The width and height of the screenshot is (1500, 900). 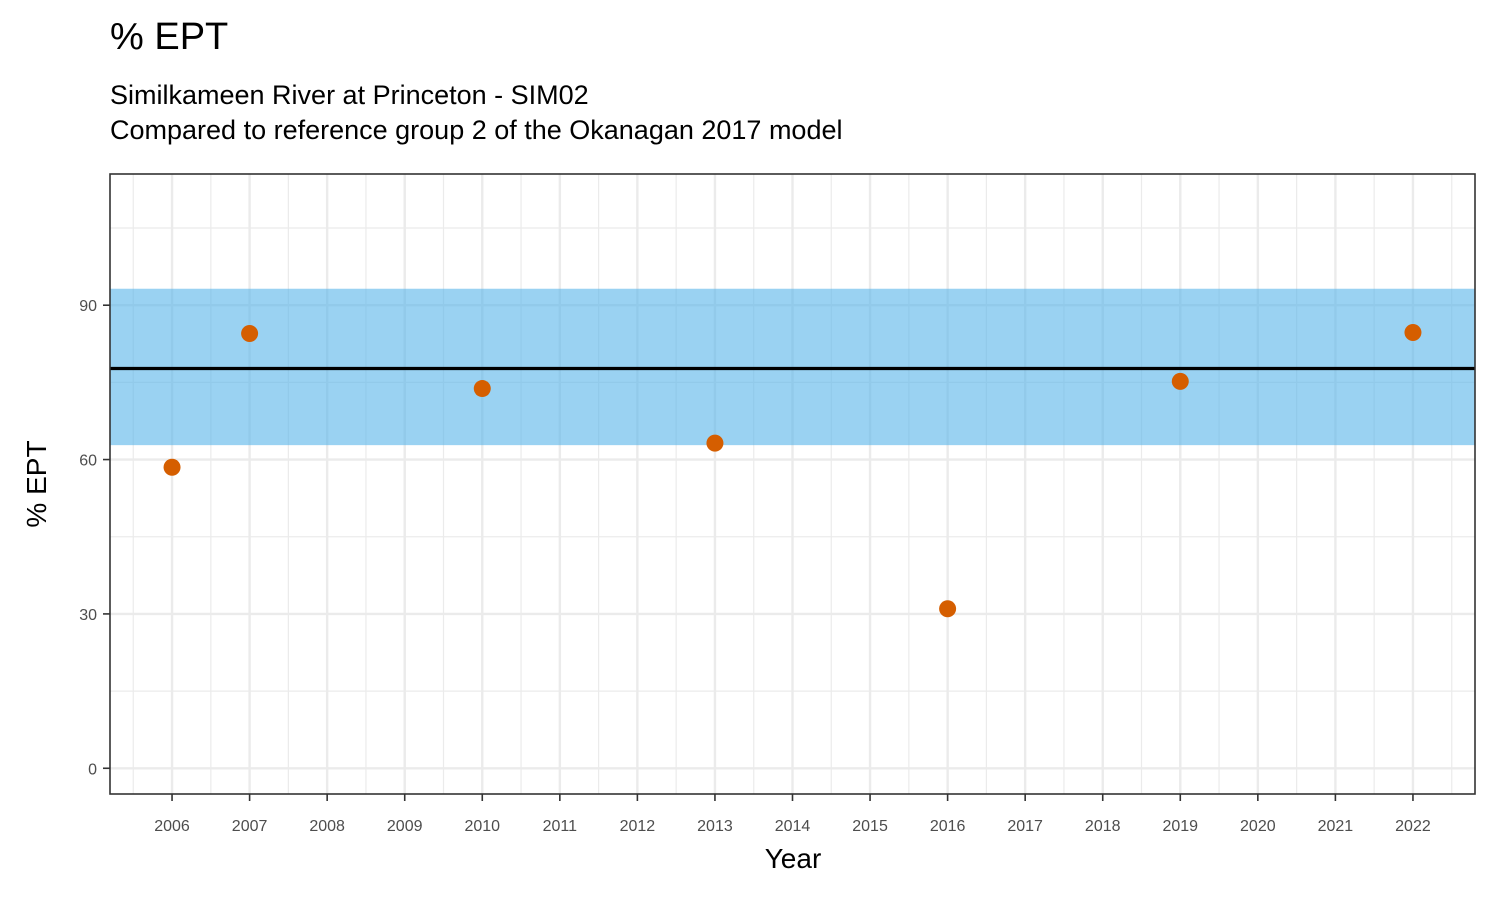 I want to click on y-tick-label: 30, so click(x=88, y=615).